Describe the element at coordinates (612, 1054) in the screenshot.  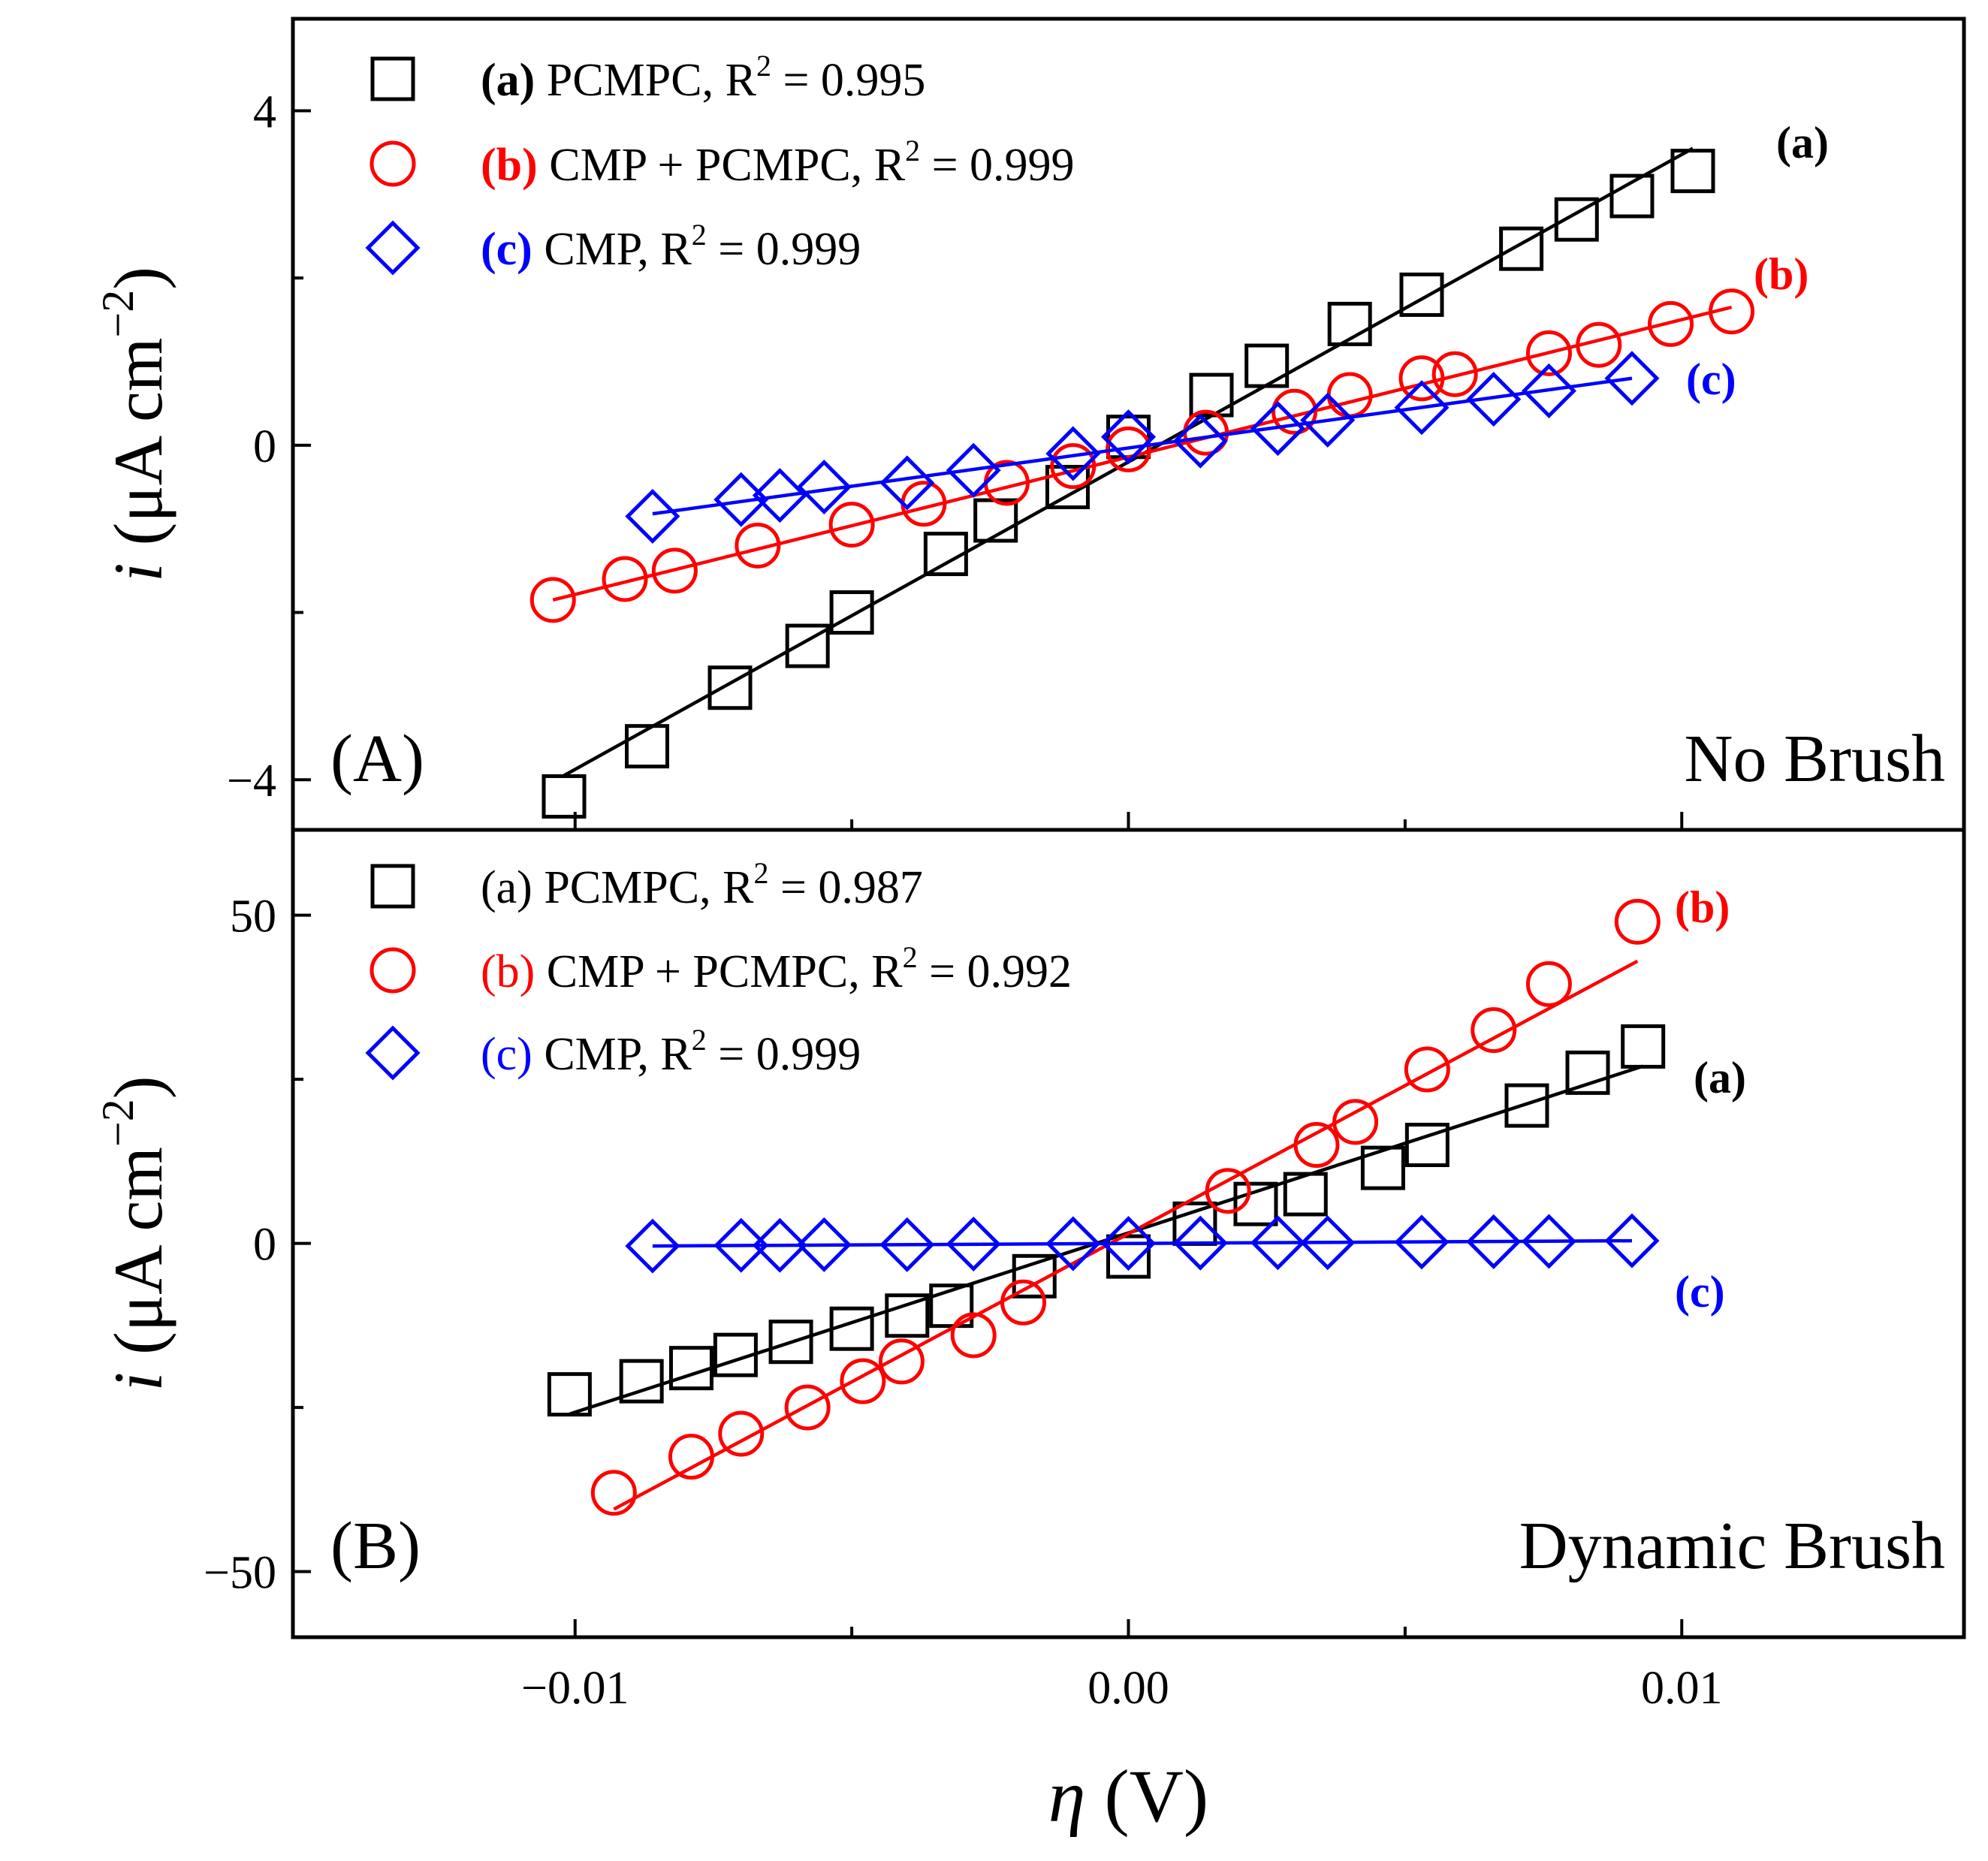
I see `legend-name-c: CMP, R` at that location.